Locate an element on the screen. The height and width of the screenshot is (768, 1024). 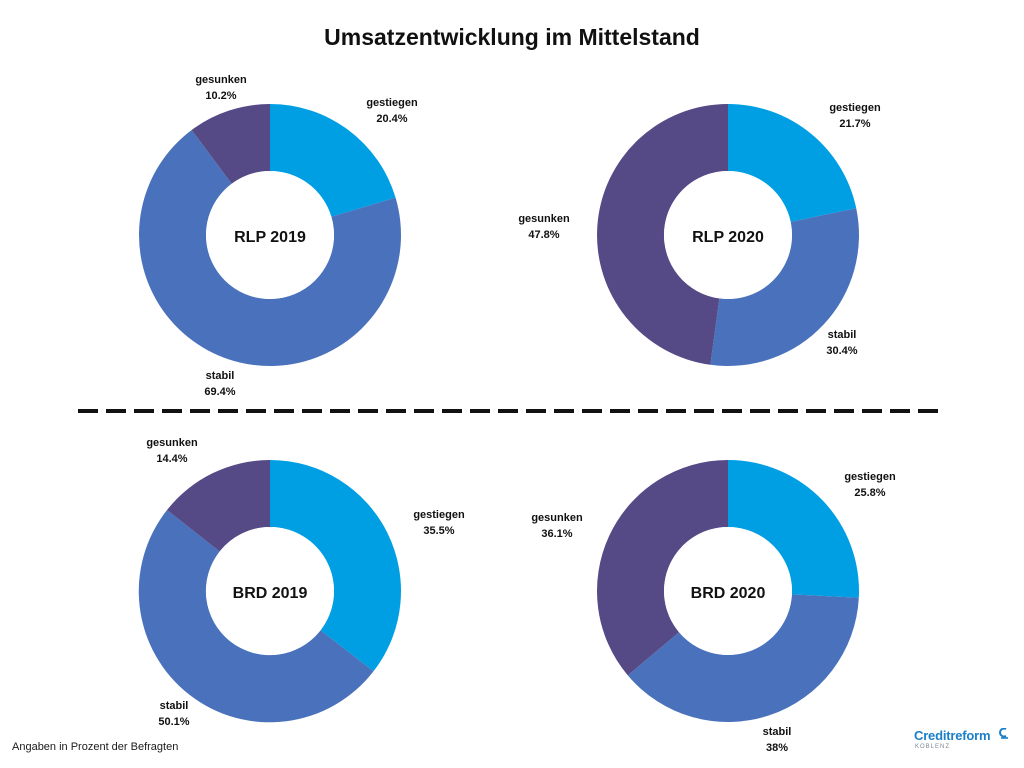
value-label: 20.4% is located at coordinates (391, 119).